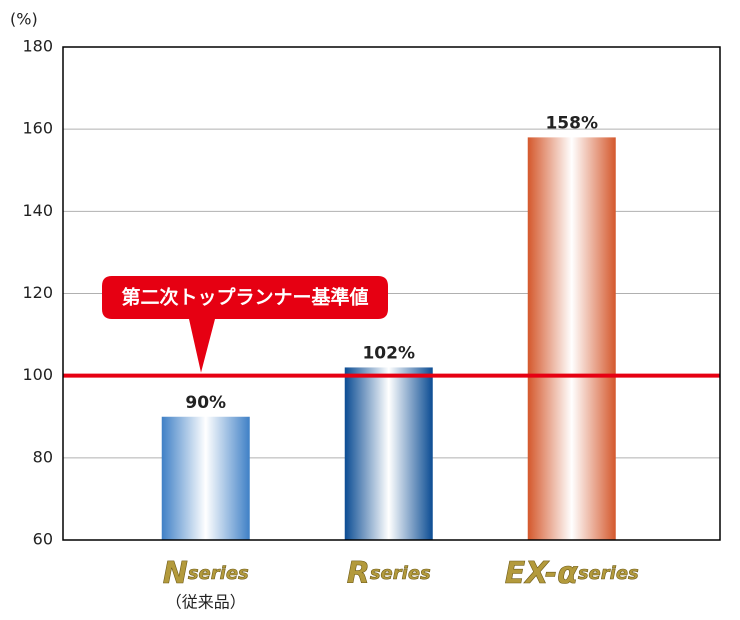  I want to click on y-tick-label: 60, so click(43, 539).